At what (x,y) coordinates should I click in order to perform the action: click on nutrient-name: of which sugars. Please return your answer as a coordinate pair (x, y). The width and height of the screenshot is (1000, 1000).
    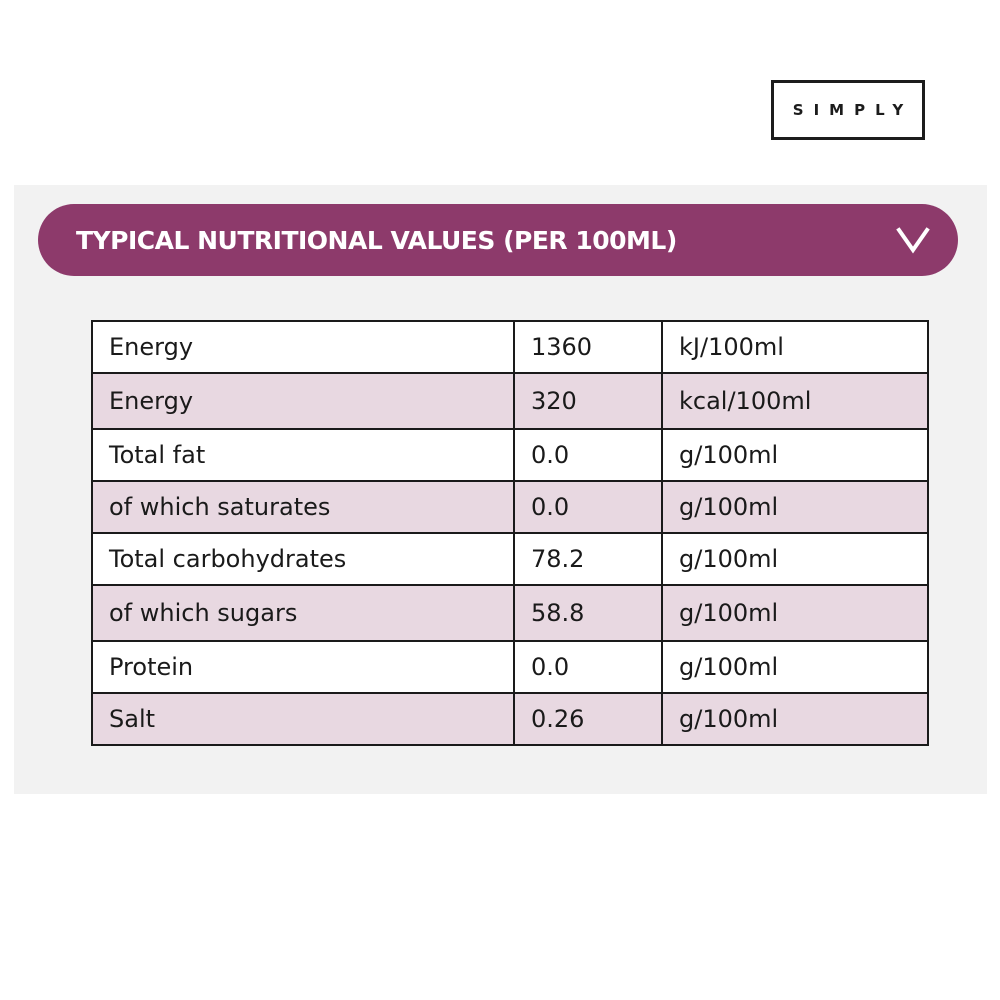
    Looking at the image, I should click on (303, 613).